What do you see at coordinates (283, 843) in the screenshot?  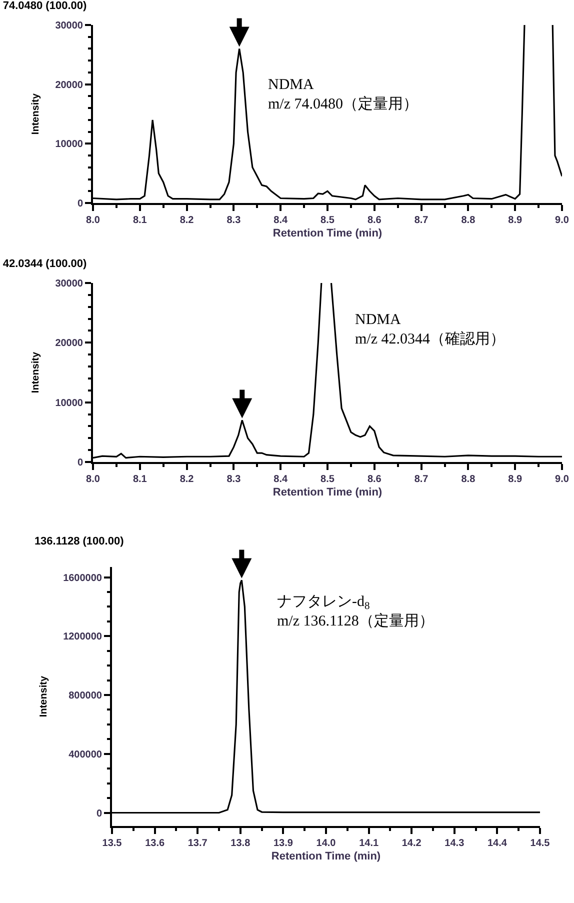 I see `x-tick-label: 13.9` at bounding box center [283, 843].